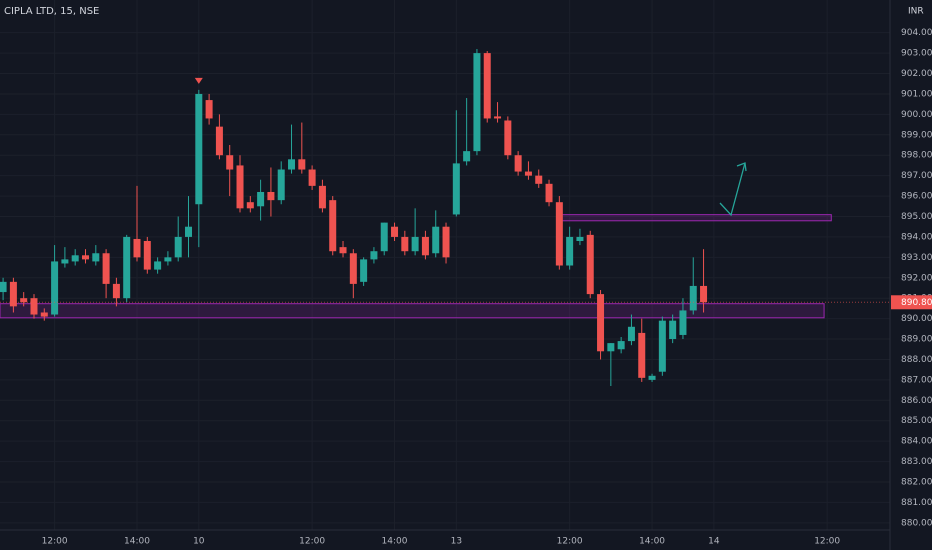 The width and height of the screenshot is (932, 550). Describe the element at coordinates (916, 303) in the screenshot. I see `last-price-label: 890.80` at that location.